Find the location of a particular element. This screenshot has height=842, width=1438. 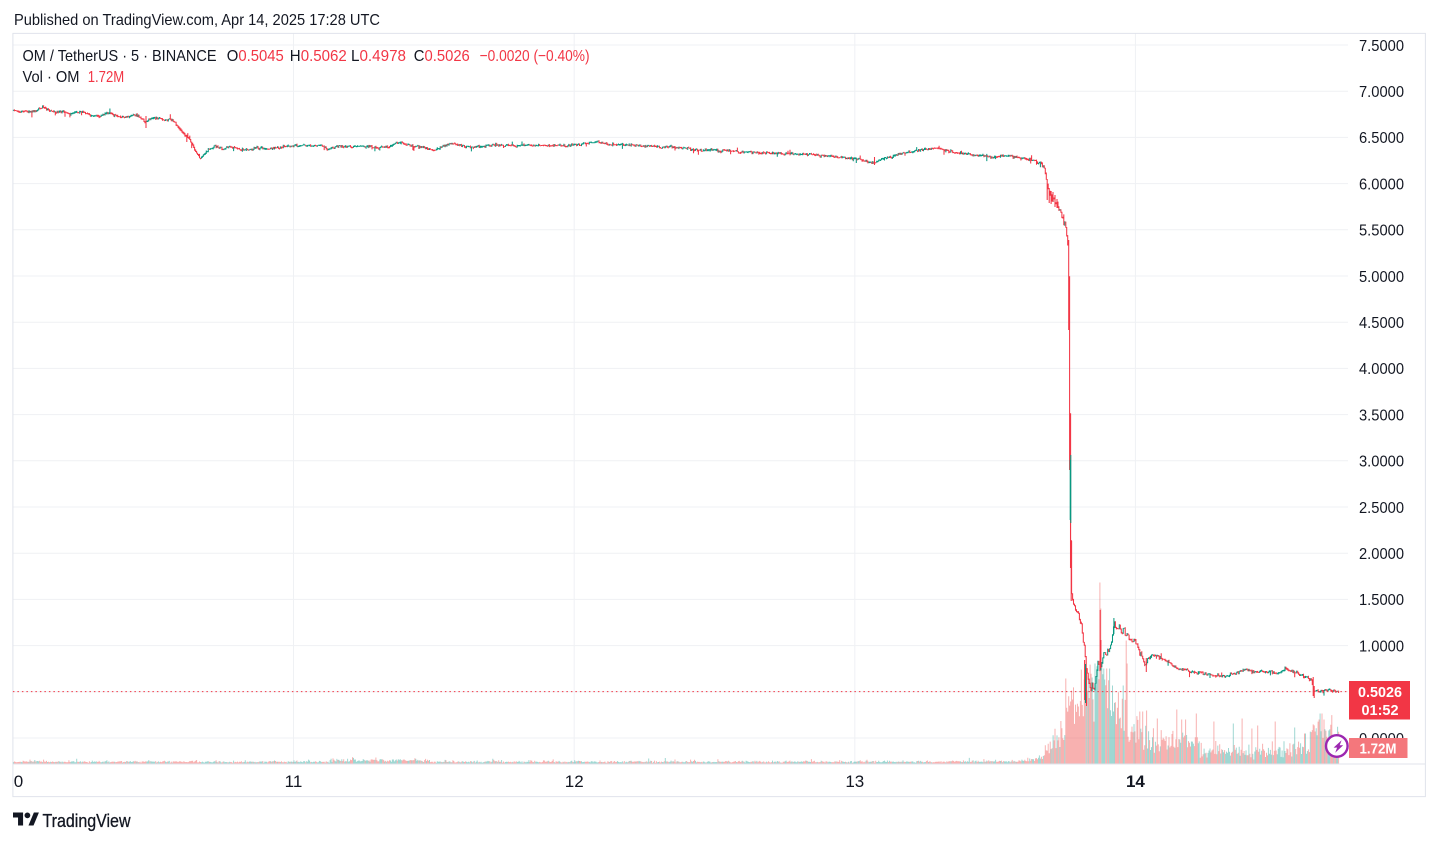

svg-text: 2.5000 is located at coordinates (1381, 508).